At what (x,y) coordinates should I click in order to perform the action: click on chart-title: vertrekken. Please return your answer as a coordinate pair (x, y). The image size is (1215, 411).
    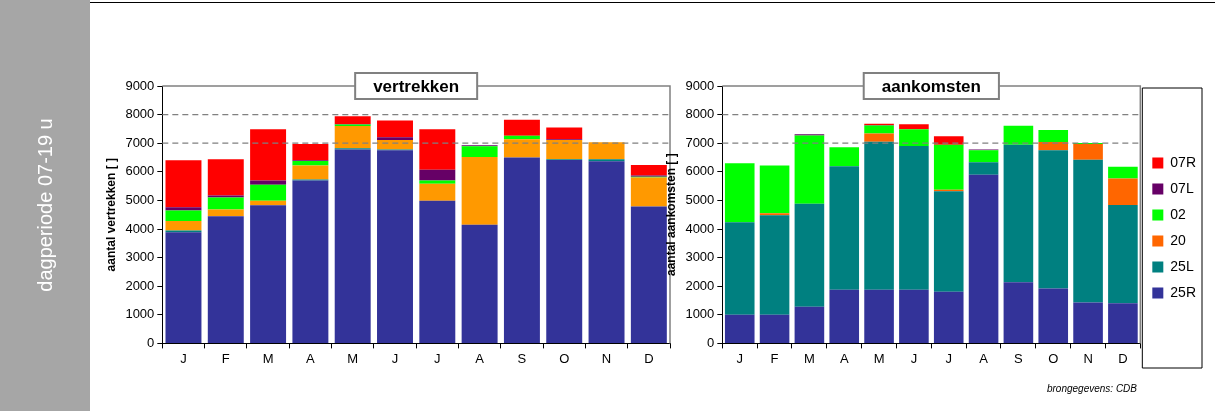
    Looking at the image, I should click on (416, 86).